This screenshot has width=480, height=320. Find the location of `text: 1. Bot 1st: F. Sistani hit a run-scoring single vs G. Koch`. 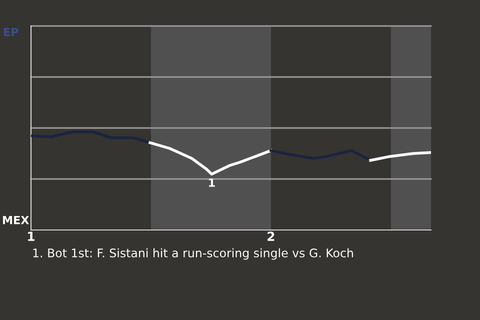

text: 1. Bot 1st: F. Sistani hit a run-scoring single vs G. Koch is located at coordinates (193, 254).